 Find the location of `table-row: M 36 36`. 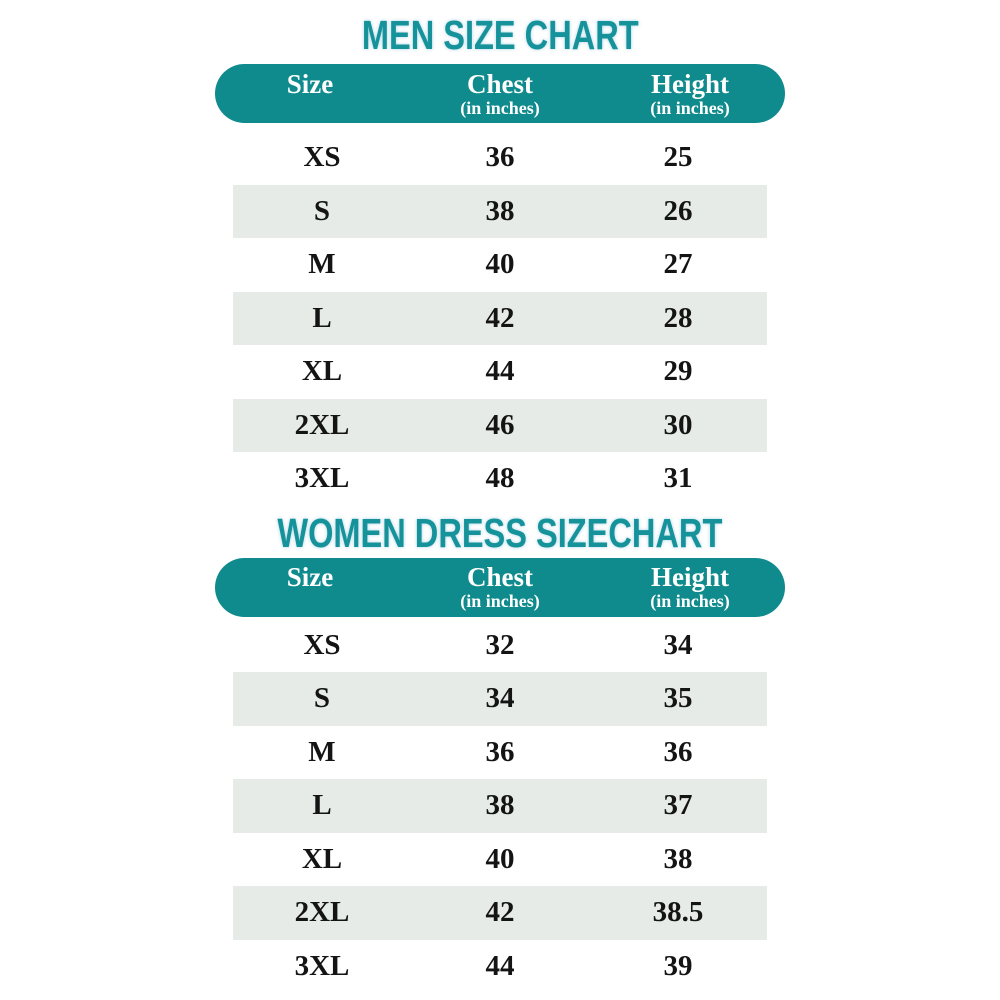

table-row: M 36 36 is located at coordinates (500, 753).